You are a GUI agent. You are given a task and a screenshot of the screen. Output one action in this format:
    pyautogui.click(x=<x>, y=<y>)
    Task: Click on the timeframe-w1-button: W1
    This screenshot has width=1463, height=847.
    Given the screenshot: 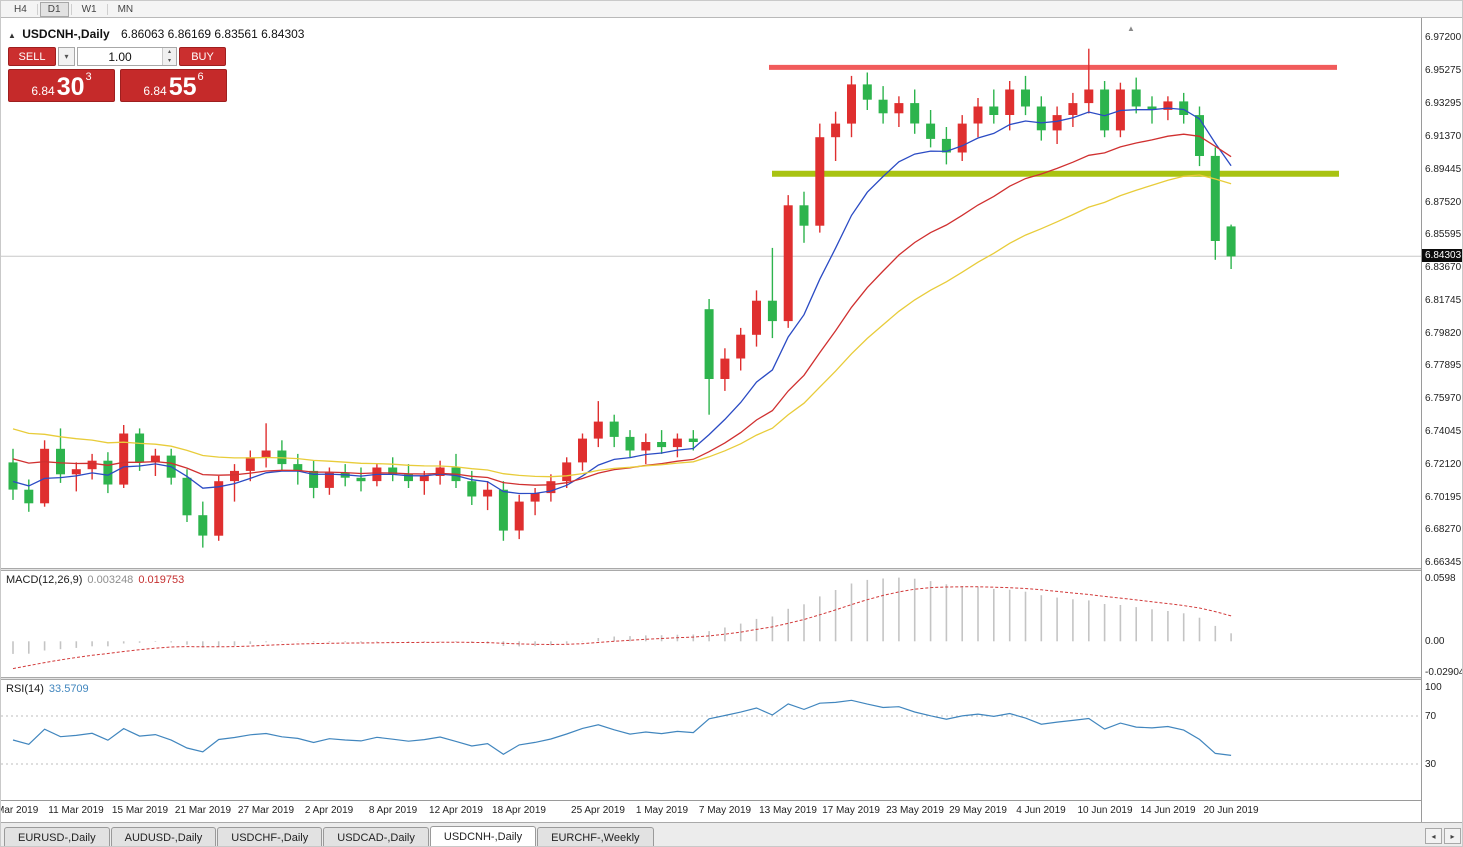 What is the action you would take?
    pyautogui.click(x=89, y=9)
    